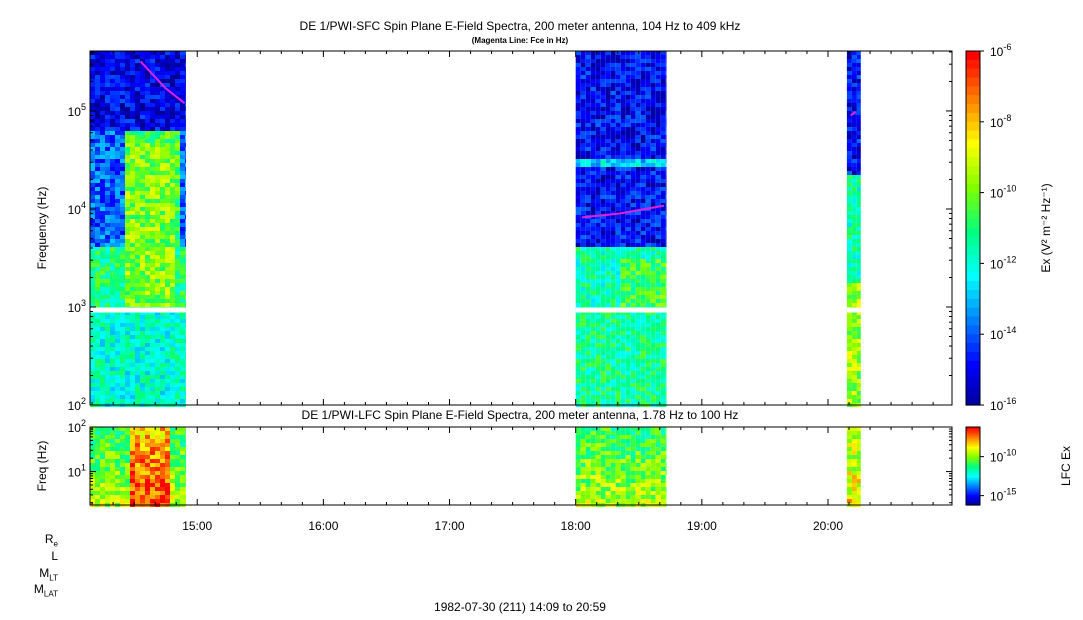 The width and height of the screenshot is (1083, 620). Describe the element at coordinates (1003, 192) in the screenshot. I see `hf-colorbar-tick-label: 10⁻¹⁰` at that location.